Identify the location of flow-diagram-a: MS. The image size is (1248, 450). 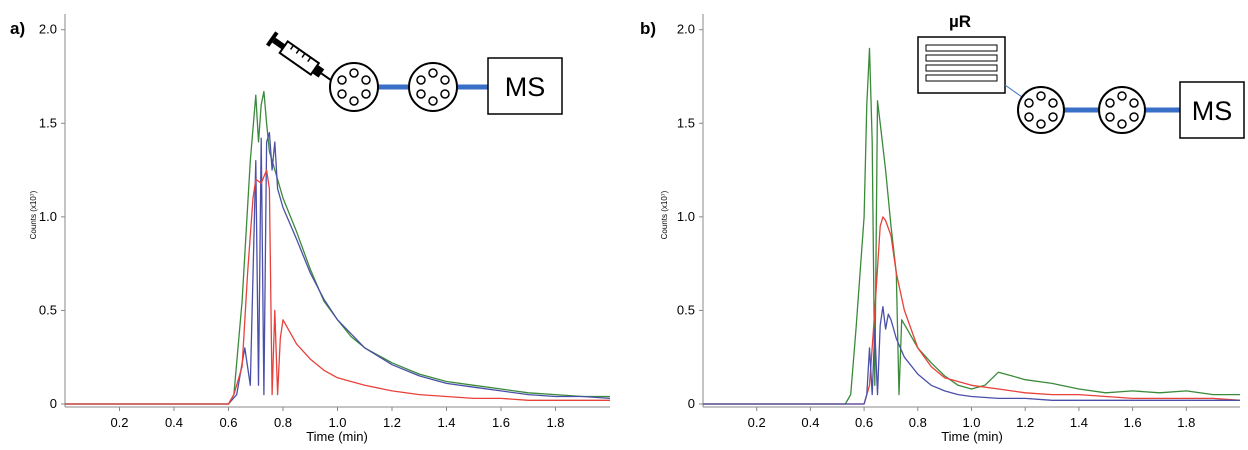
(414, 73).